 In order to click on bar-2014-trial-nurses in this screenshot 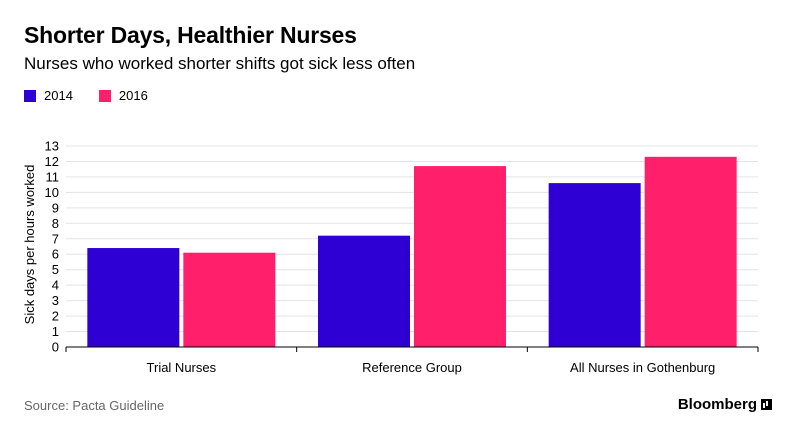, I will do `click(133, 297)`.